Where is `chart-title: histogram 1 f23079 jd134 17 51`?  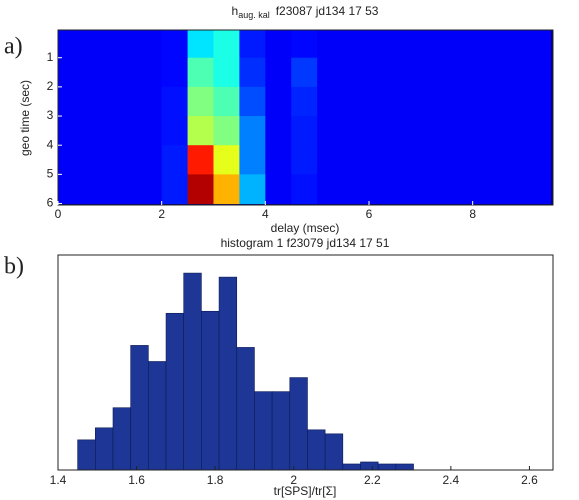 chart-title: histogram 1 f23079 jd134 17 51 is located at coordinates (305, 243).